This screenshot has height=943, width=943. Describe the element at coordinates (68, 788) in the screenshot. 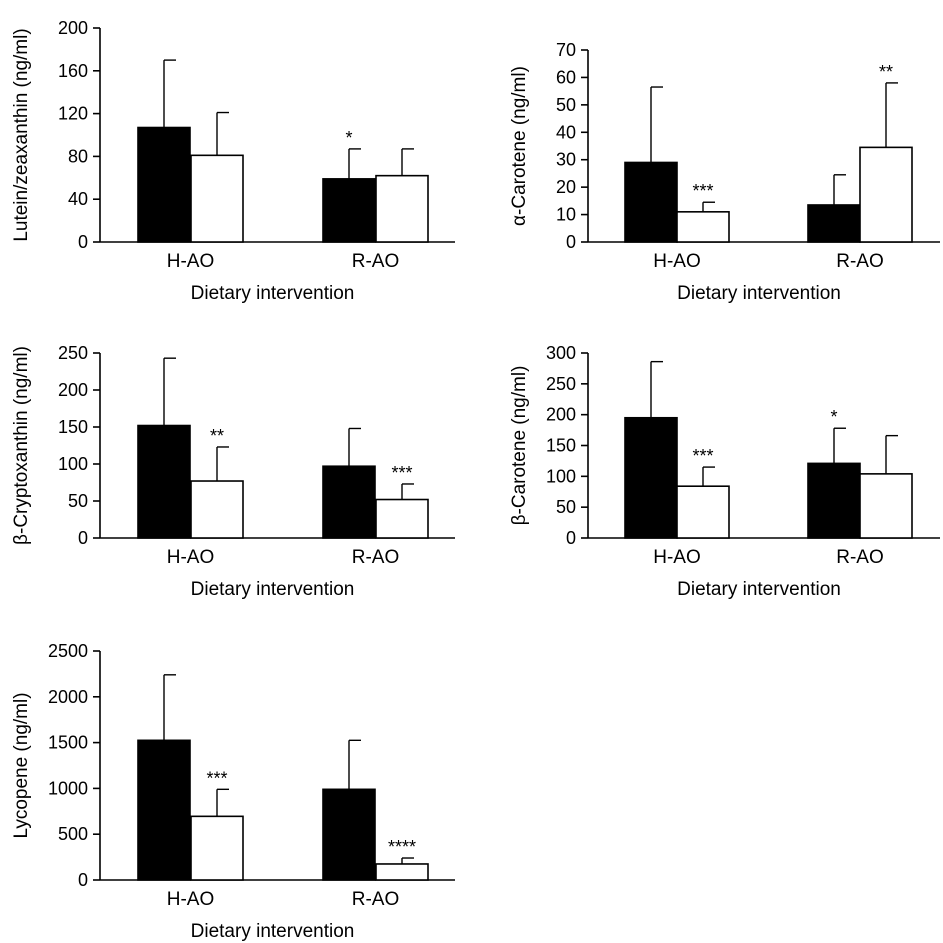

I see `y-tick-label: 1000` at that location.